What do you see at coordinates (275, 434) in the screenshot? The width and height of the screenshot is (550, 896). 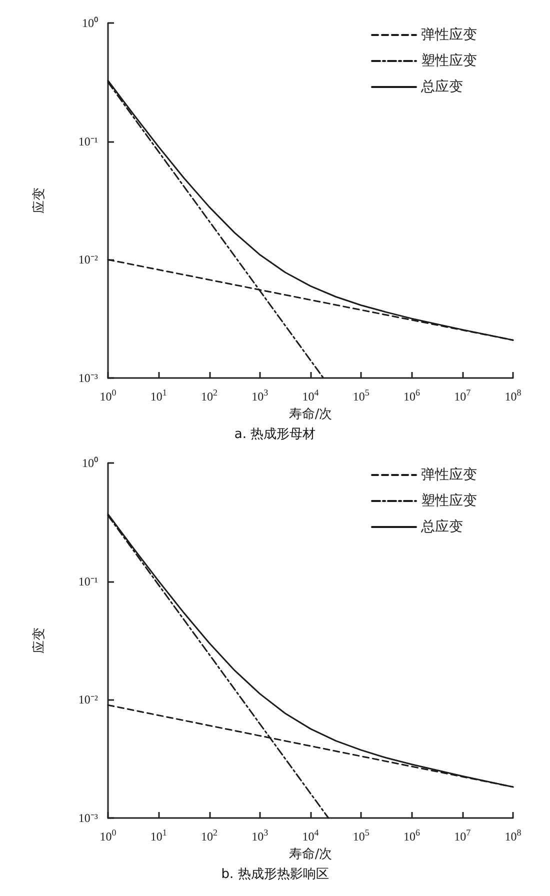 I see `text: a. 热成形母材` at bounding box center [275, 434].